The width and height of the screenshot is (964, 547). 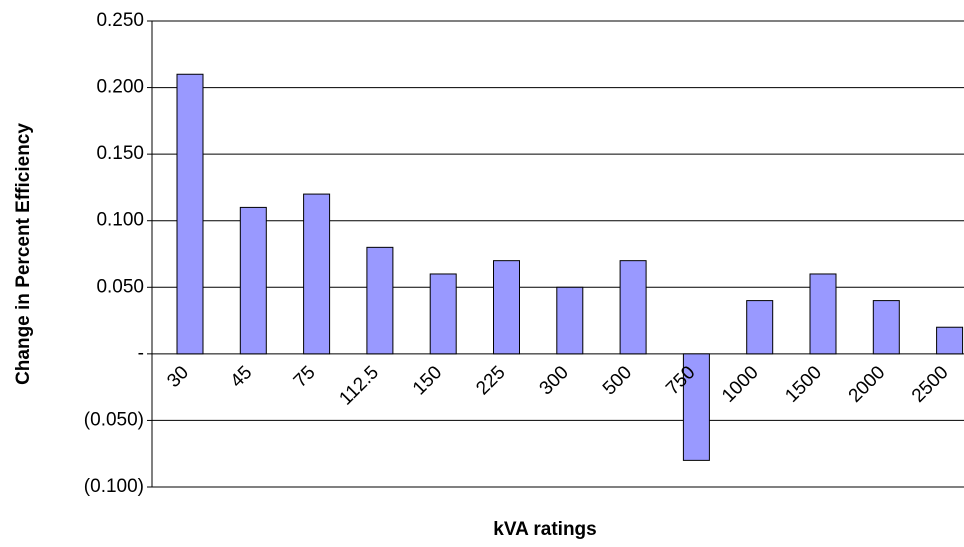 What do you see at coordinates (120, 286) in the screenshot?
I see `y-tick-label: 0.050` at bounding box center [120, 286].